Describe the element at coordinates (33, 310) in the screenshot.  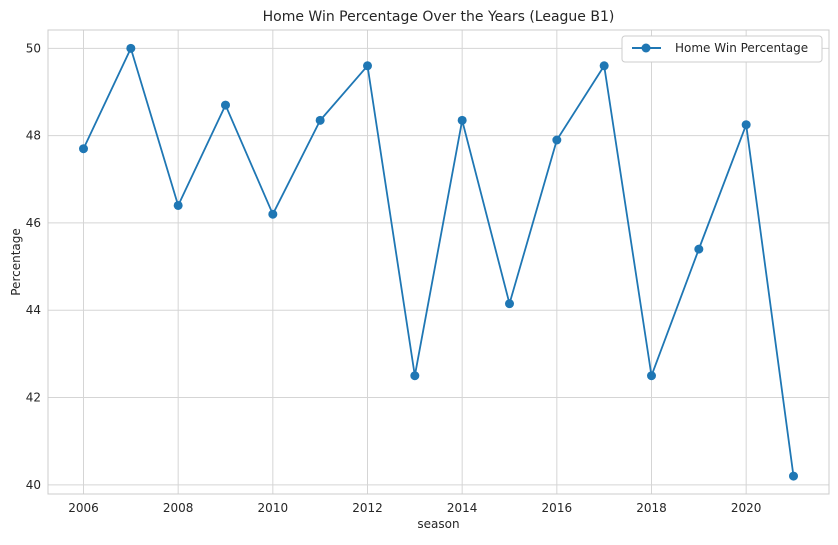
I see `y-tick-label: 44` at that location.